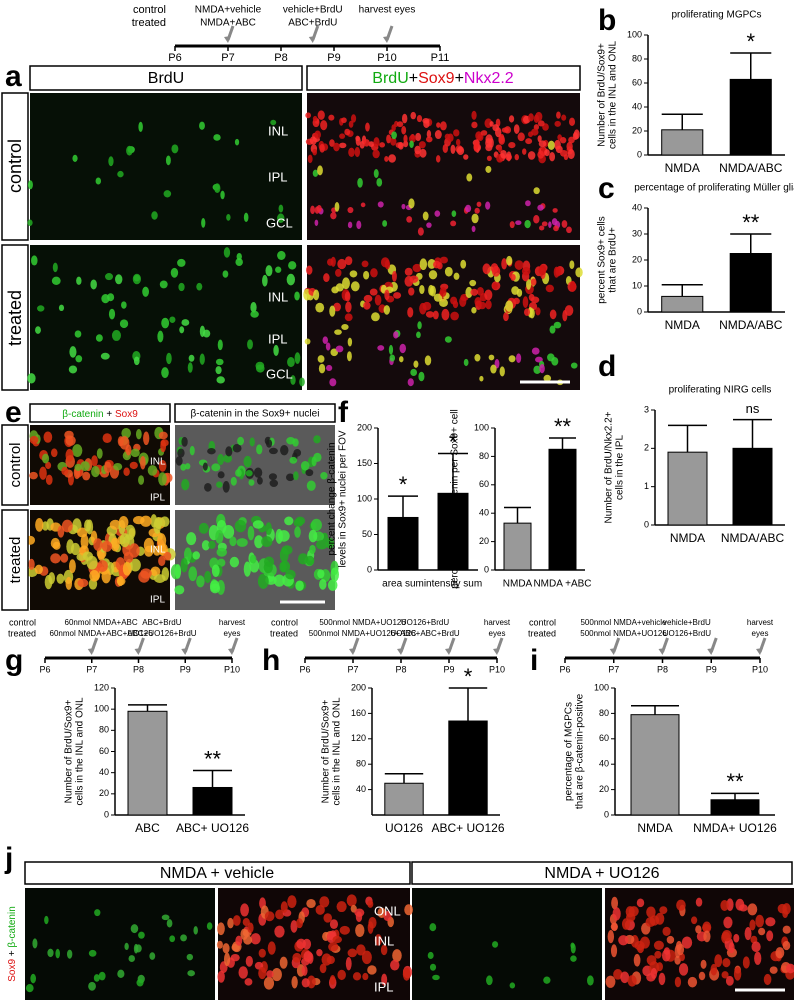 The height and width of the screenshot is (1000, 794). Describe the element at coordinates (637, 106) in the screenshot. I see `y-tick-label: 40` at that location.